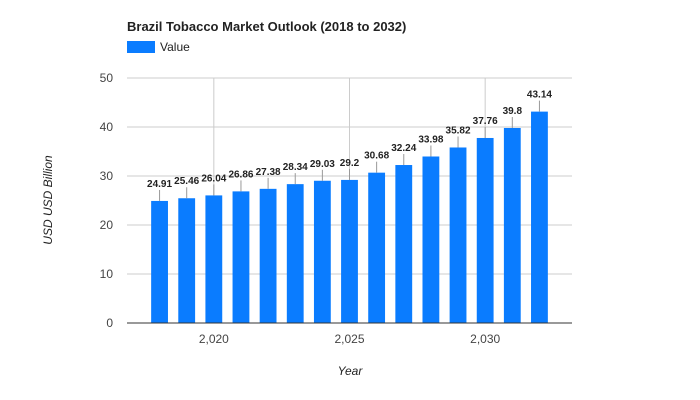  What do you see at coordinates (107, 78) in the screenshot?
I see `y-tick-label: 50` at bounding box center [107, 78].